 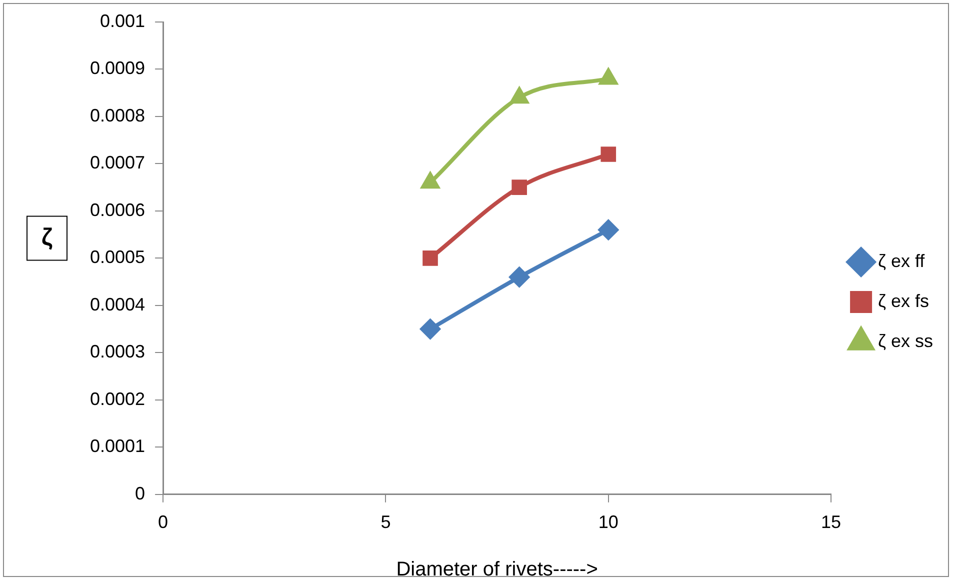 I want to click on legend-label: ζ ex fs, so click(x=904, y=300).